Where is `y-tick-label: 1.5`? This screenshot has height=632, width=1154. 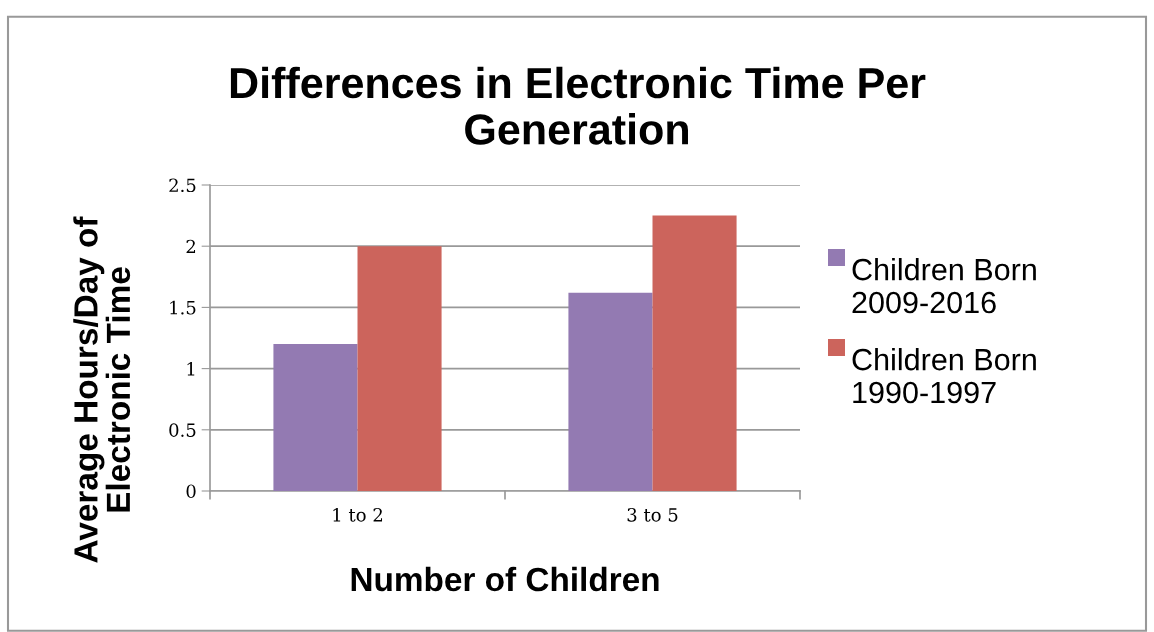
y-tick-label: 1.5 is located at coordinates (183, 307).